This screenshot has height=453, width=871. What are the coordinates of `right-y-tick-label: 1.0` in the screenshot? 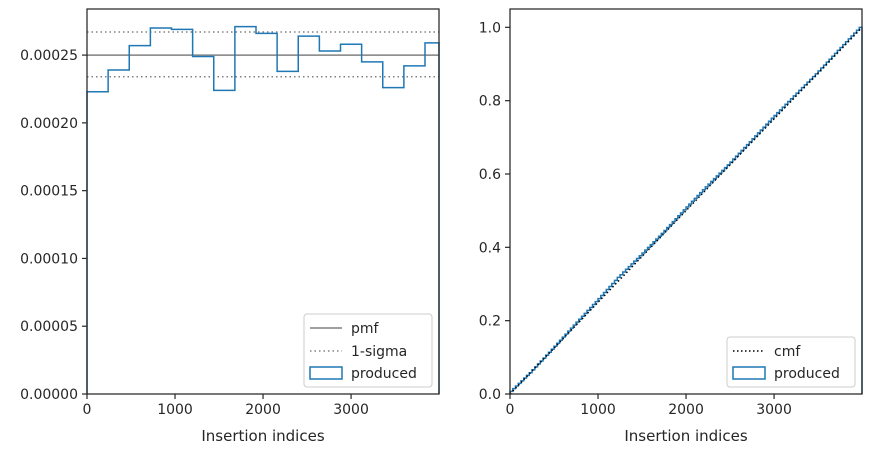 It's located at (490, 28).